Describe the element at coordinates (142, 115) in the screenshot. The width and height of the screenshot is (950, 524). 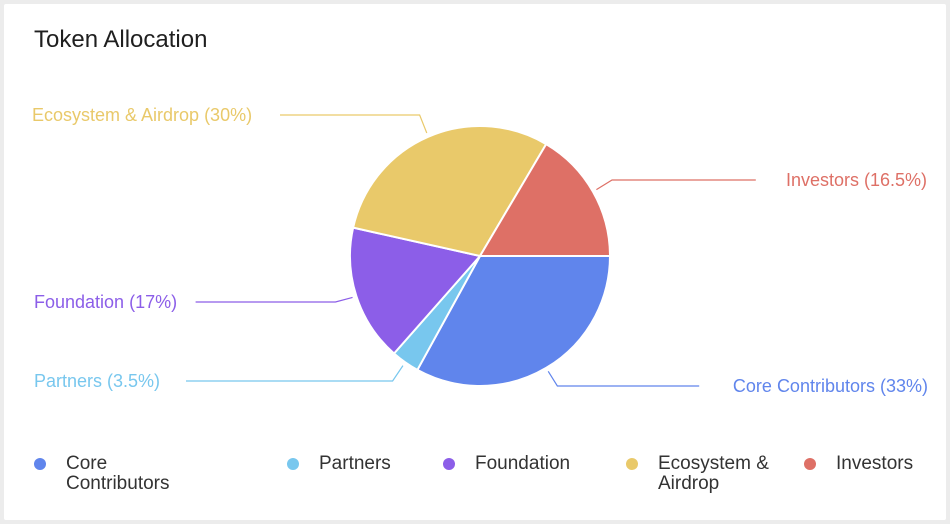
I see `callout-label-ecosystem-airdrop: Ecosystem & Airdrop (30%)` at that location.